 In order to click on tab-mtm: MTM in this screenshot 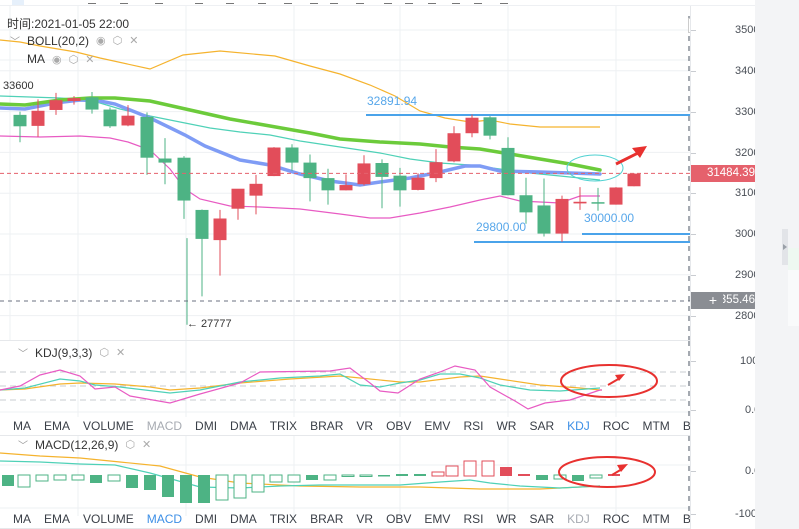, I will do `click(656, 426)`.